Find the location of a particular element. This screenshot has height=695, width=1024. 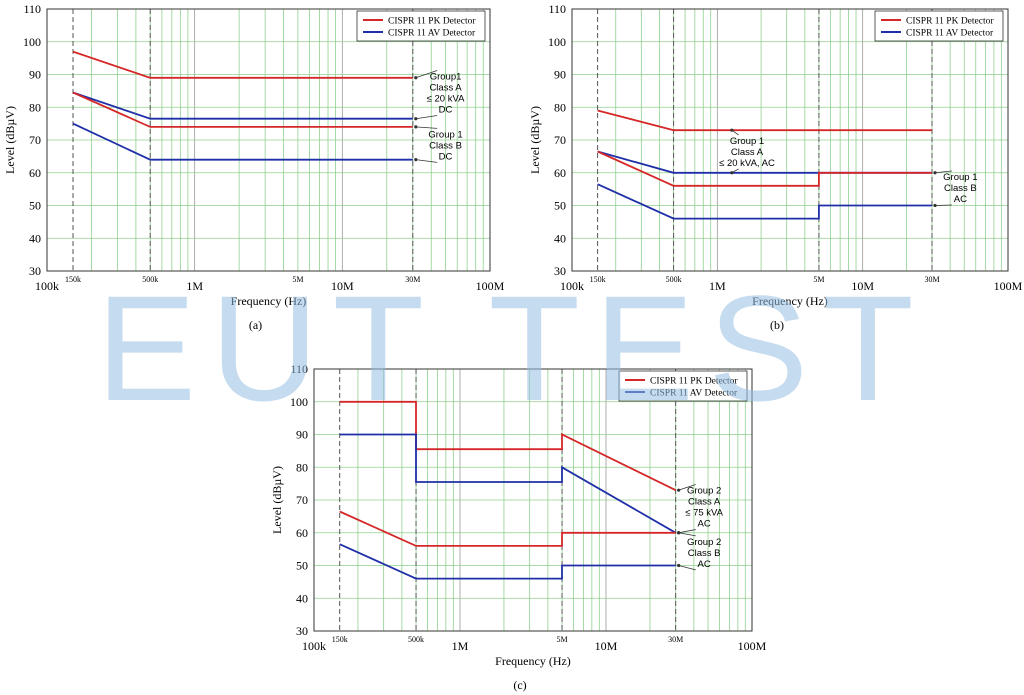

annotation-text: ≤ 75 kVA is located at coordinates (704, 513).